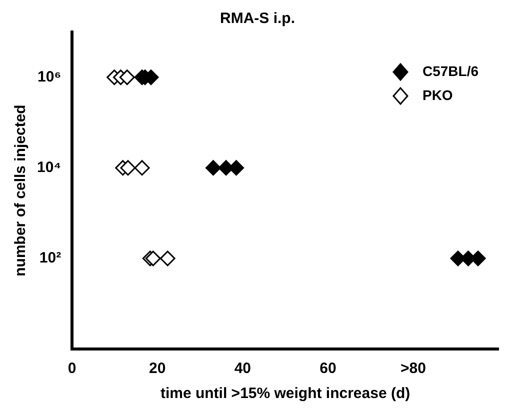 The height and width of the screenshot is (415, 515). I want to click on legend-label: C57BL/6, so click(450, 70).